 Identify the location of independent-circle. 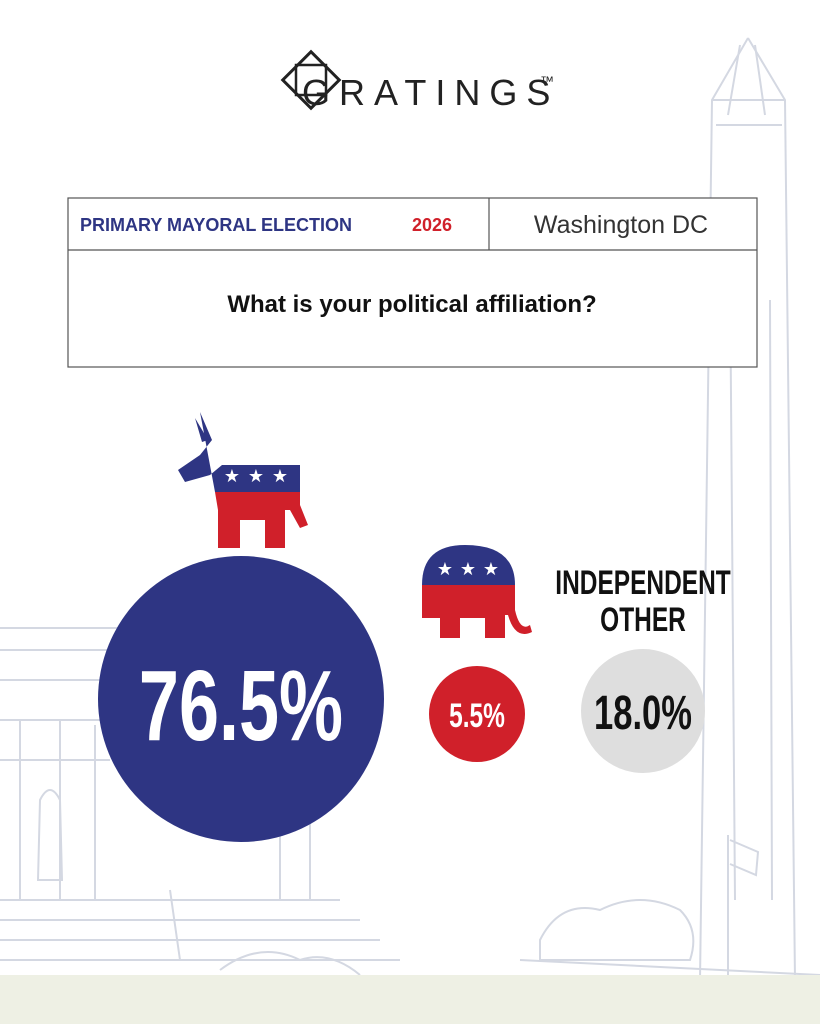
(643, 711).